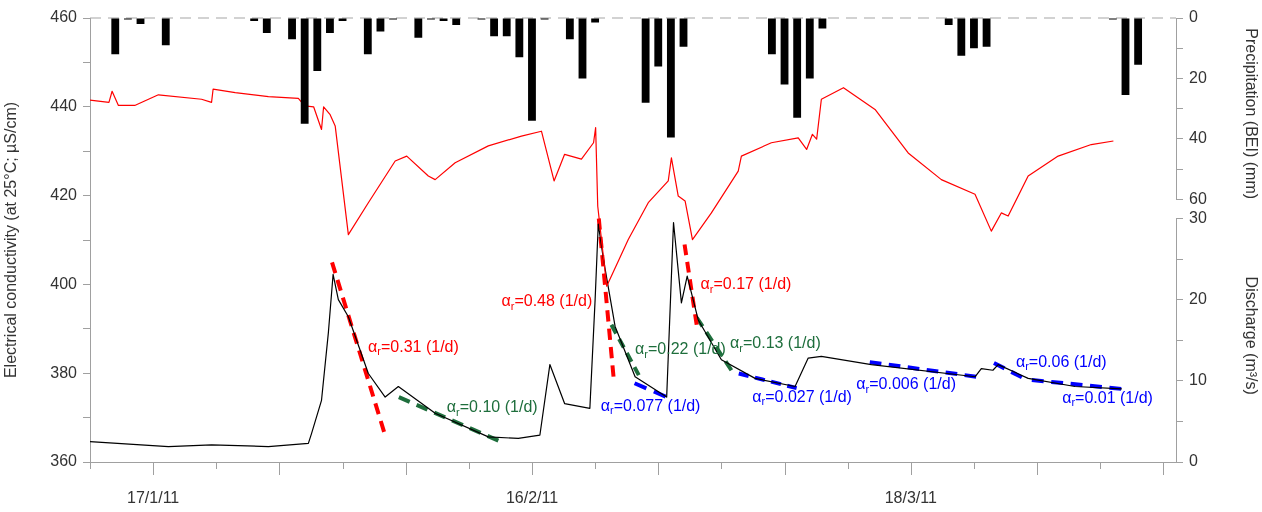 The width and height of the screenshot is (1262, 512). I want to click on x-tick-label: 16/2/11, so click(532, 498).